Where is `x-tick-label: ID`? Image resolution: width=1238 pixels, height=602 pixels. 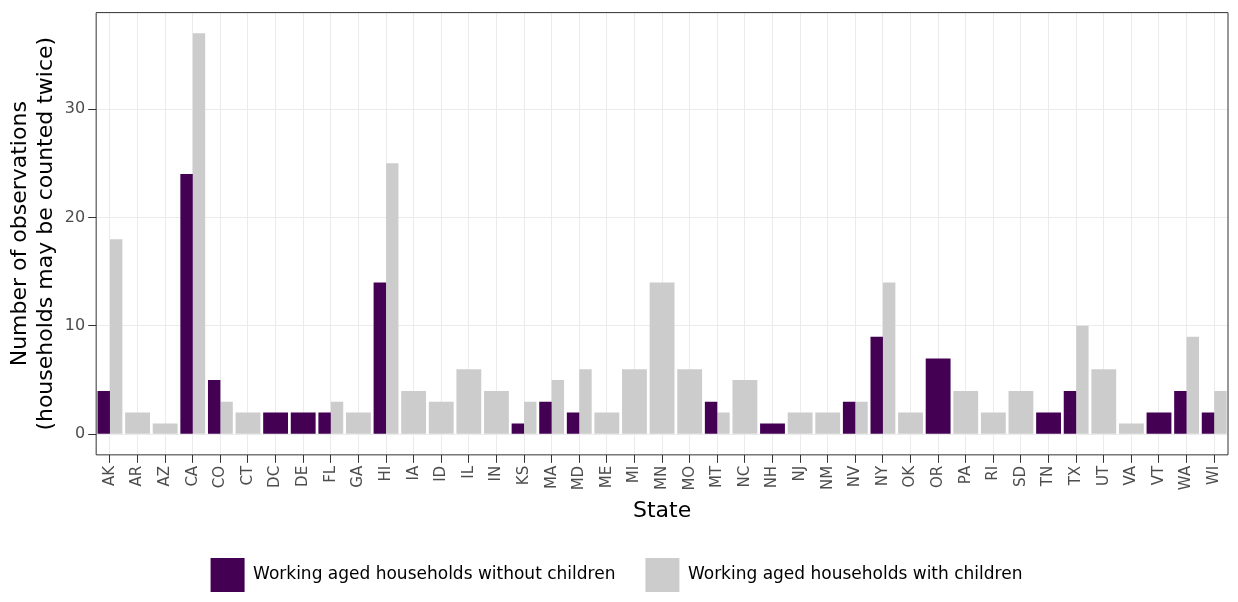
x-tick-label: ID is located at coordinates (440, 473).